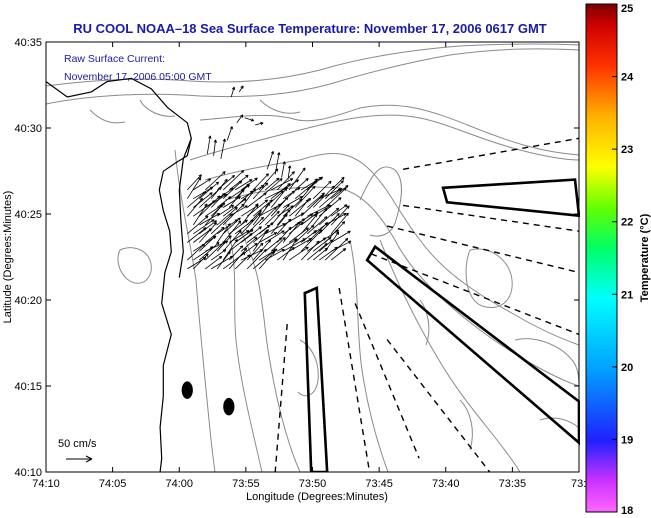 Image resolution: width=651 pixels, height=518 pixels. What do you see at coordinates (316, 379) in the screenshot?
I see `beam-outline` at bounding box center [316, 379].